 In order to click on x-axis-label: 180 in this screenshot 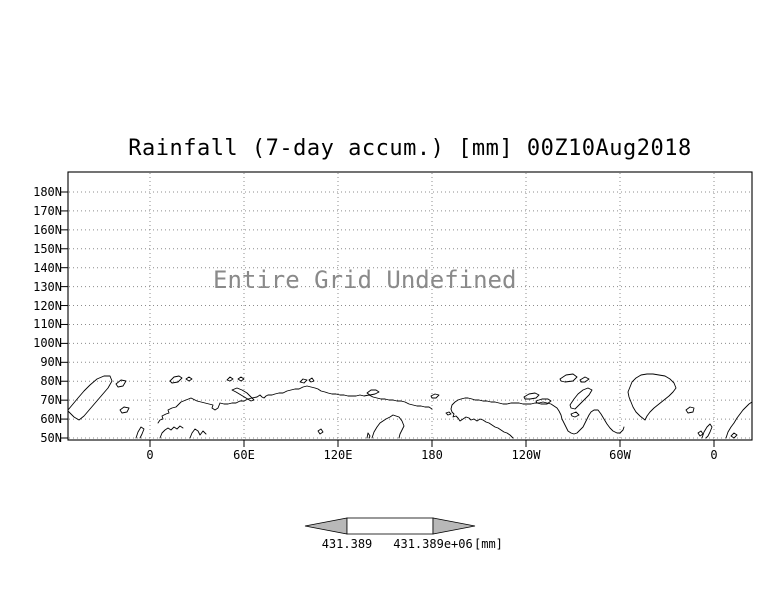, I will do `click(432, 455)`.